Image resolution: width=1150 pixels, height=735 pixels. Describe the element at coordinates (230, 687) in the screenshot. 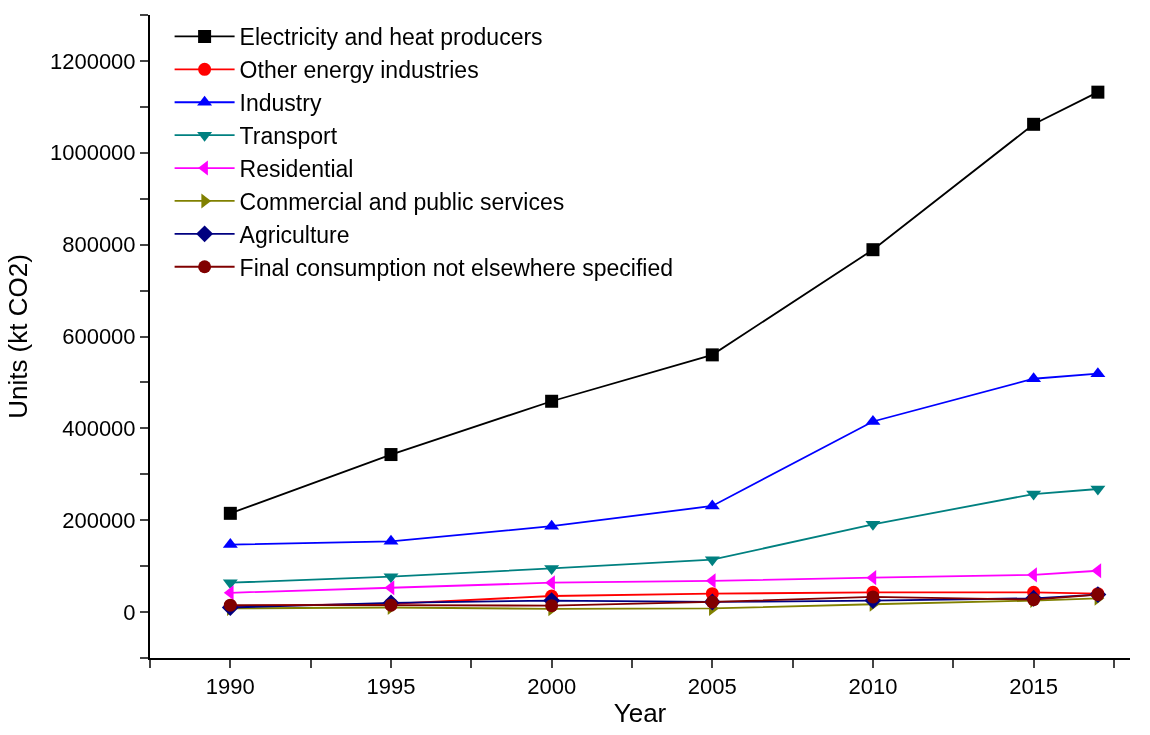

I see `x-tick-label: 1990` at that location.